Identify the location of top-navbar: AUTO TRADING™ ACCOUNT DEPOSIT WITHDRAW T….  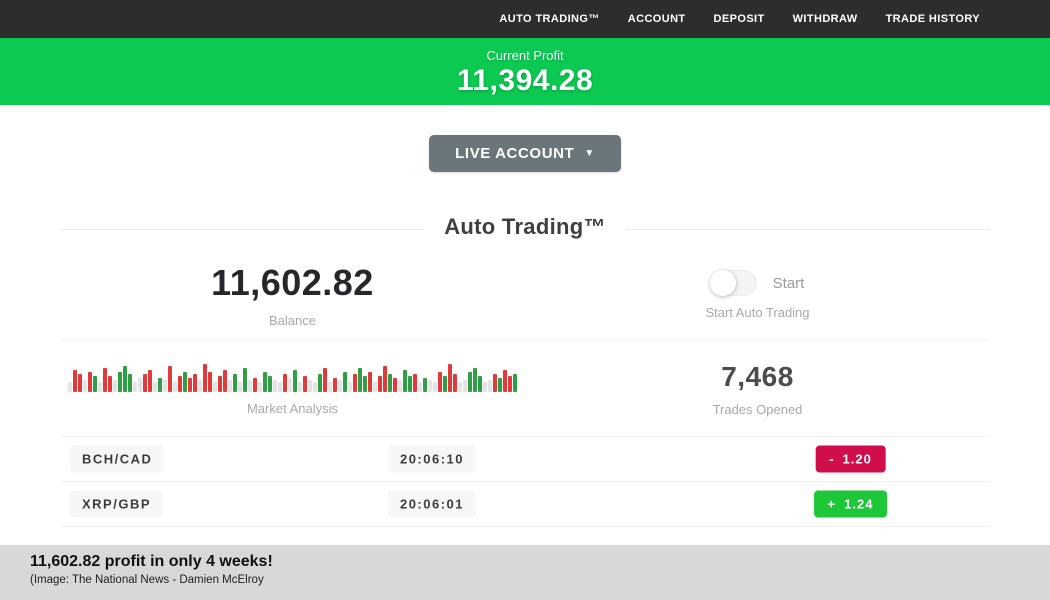
(525, 19).